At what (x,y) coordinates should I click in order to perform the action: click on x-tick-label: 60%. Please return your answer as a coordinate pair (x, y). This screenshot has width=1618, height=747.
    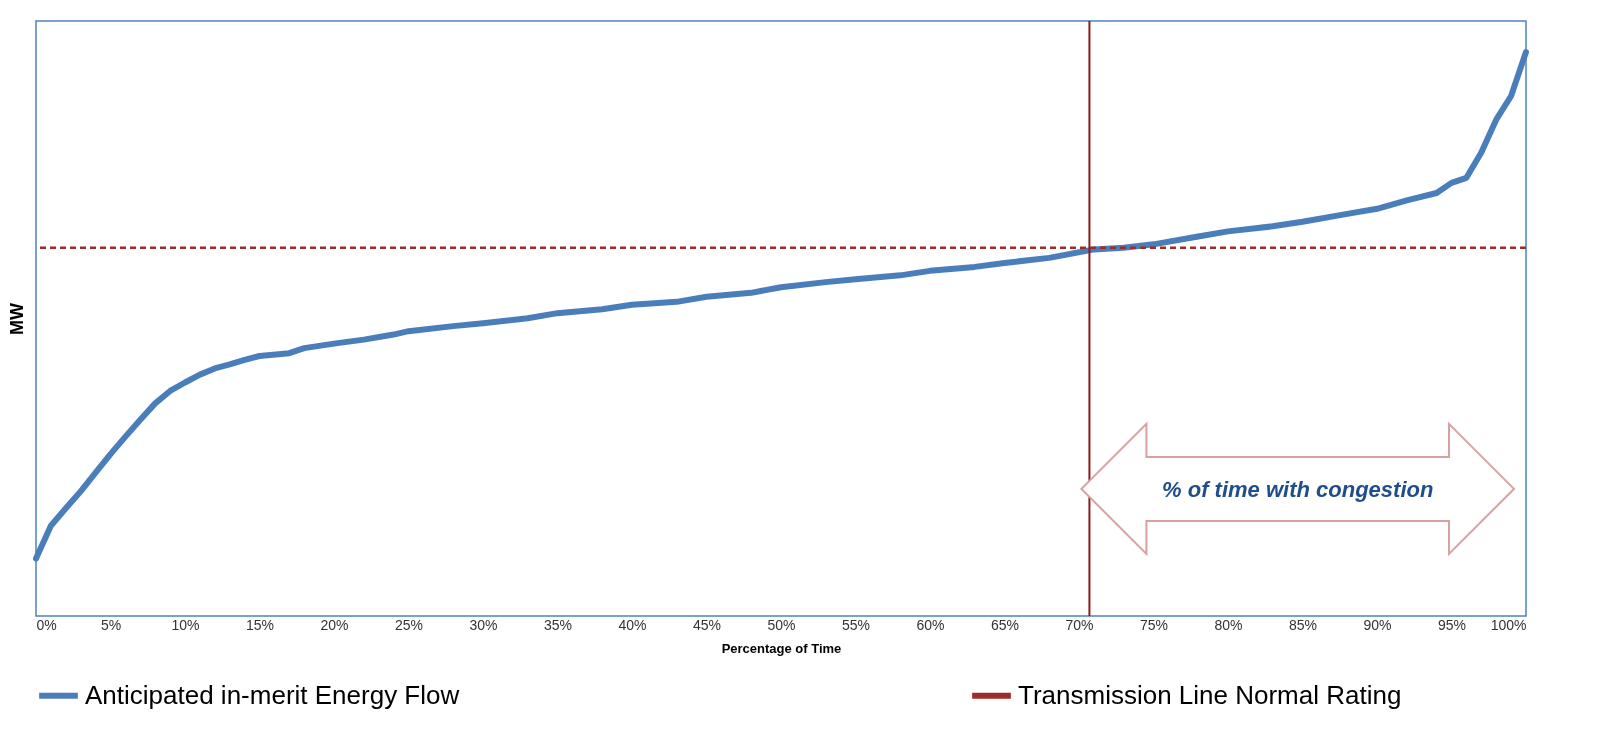
    Looking at the image, I should click on (930, 624).